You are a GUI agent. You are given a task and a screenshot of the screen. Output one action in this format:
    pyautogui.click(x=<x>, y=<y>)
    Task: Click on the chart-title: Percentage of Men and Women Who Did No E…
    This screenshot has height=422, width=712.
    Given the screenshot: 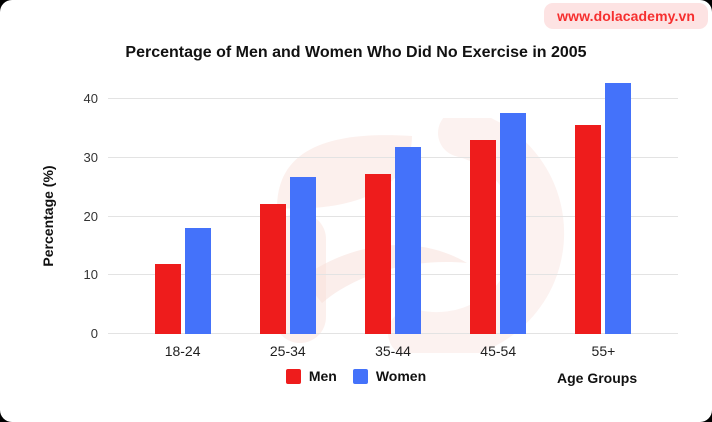 What is the action you would take?
    pyautogui.click(x=356, y=52)
    